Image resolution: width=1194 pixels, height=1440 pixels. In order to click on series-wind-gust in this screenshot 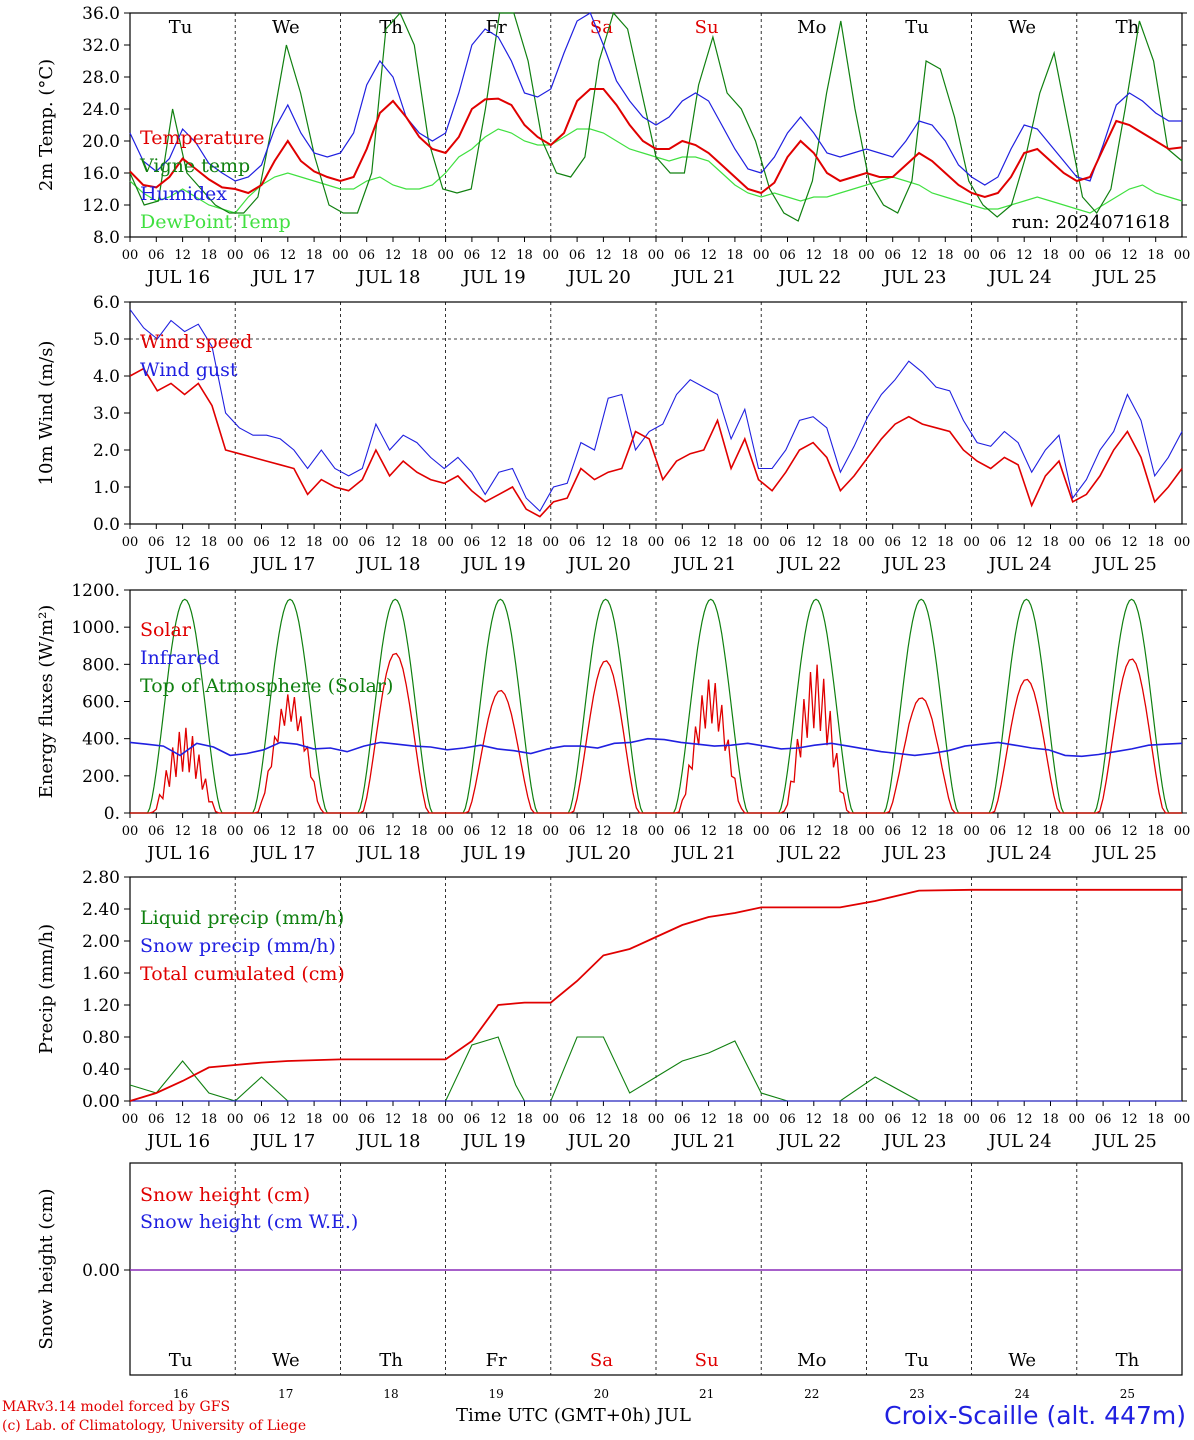, I will do `click(656, 410)`.